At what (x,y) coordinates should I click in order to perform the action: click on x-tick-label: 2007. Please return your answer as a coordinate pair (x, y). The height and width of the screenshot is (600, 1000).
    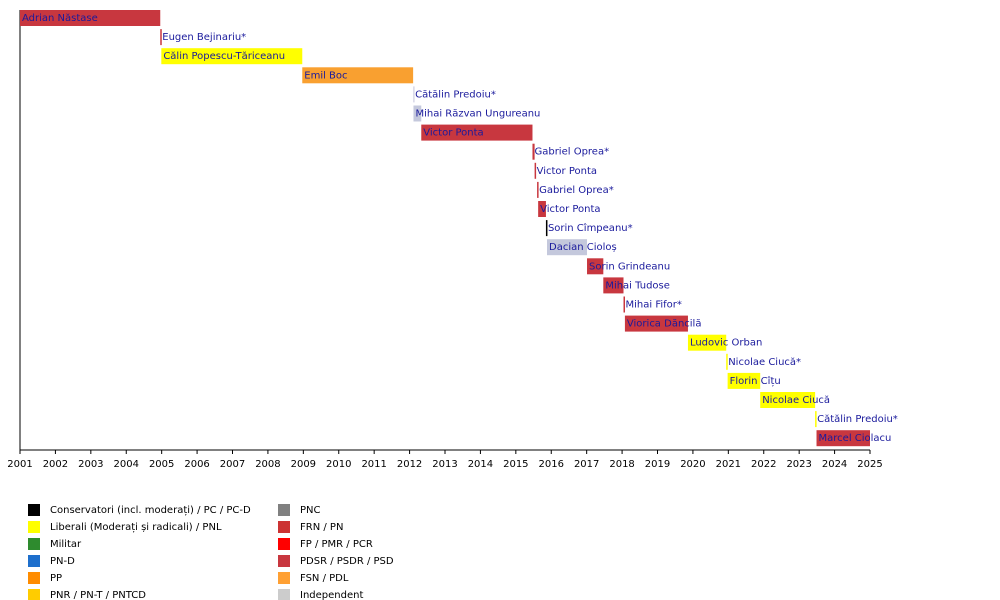
    Looking at the image, I should click on (232, 464).